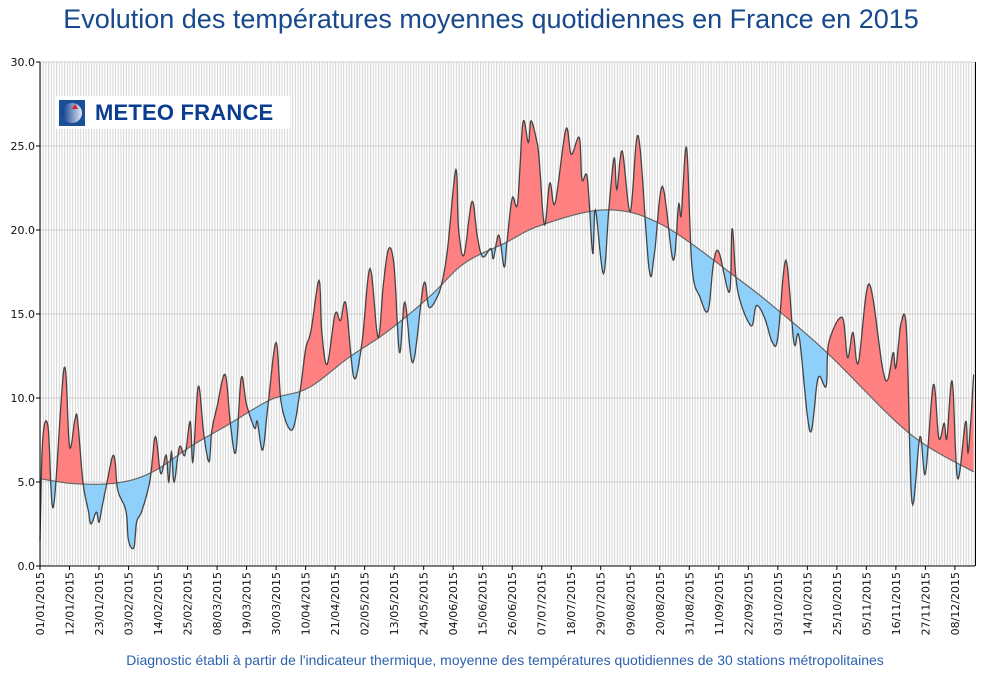 This screenshot has width=982, height=675. Describe the element at coordinates (660, 603) in the screenshot. I see `x-tick-label: 20/08/2015` at that location.